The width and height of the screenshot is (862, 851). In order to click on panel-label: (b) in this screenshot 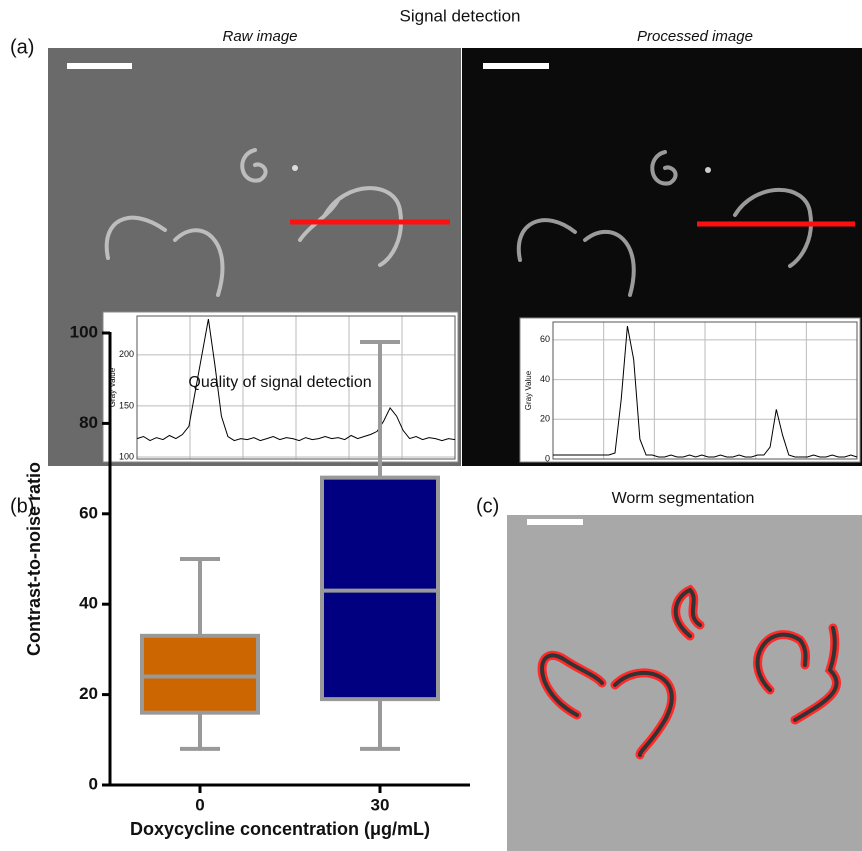, I will do `click(22, 506)`.